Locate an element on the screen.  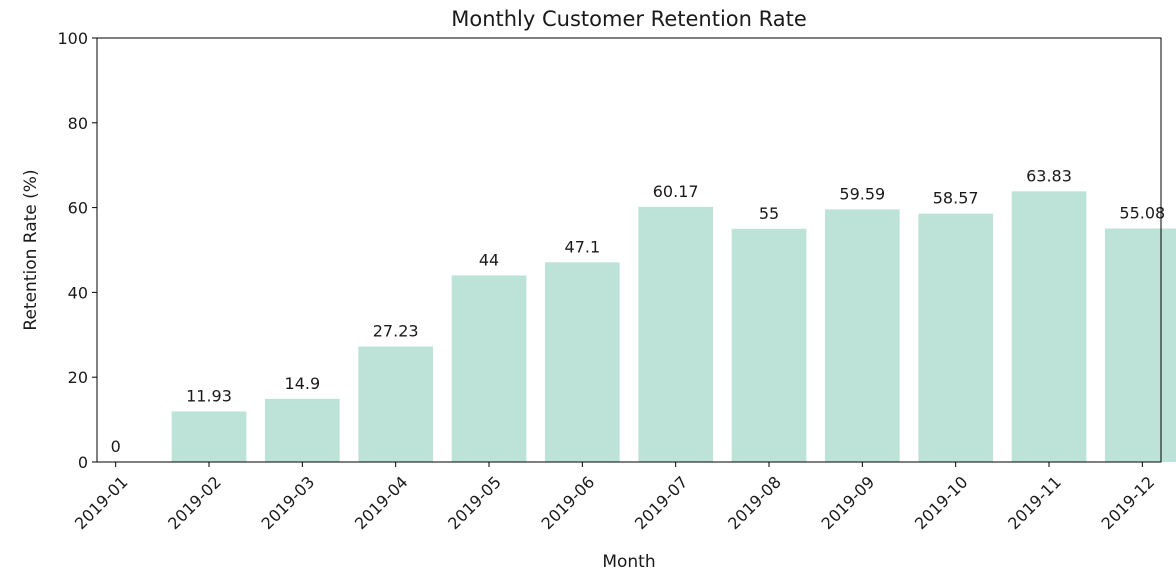
y-tick-label: 20 is located at coordinates (78, 377).